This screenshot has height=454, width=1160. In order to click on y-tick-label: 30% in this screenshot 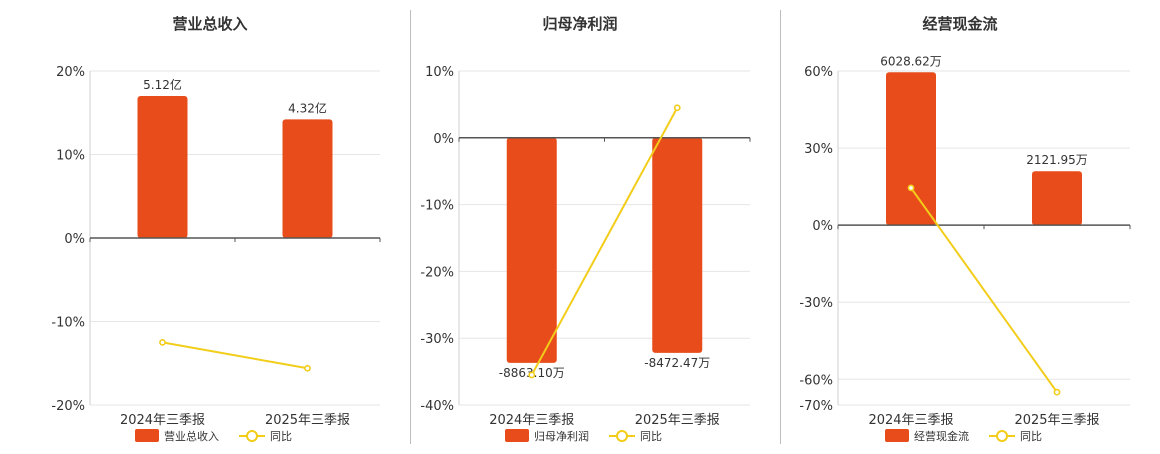, I will do `click(818, 149)`.